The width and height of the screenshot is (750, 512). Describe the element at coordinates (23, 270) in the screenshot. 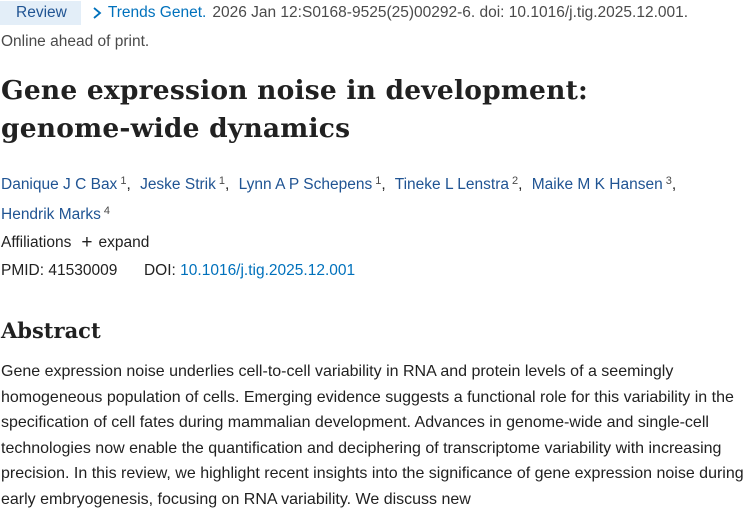

I see `pmid-label: PMID:` at that location.